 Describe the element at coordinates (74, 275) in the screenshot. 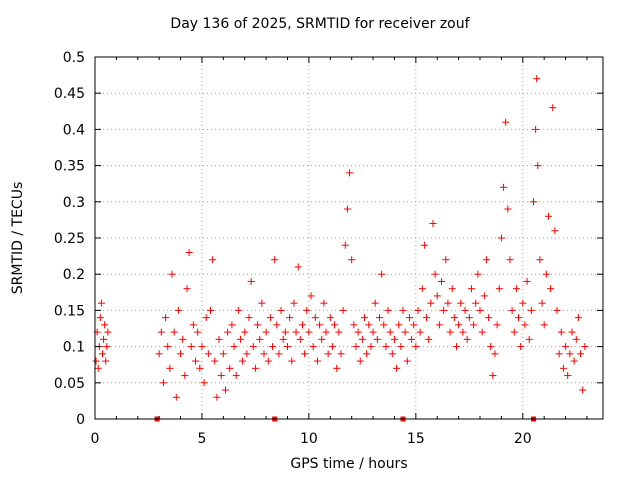

I see `y-tick-label: 0.2` at that location.